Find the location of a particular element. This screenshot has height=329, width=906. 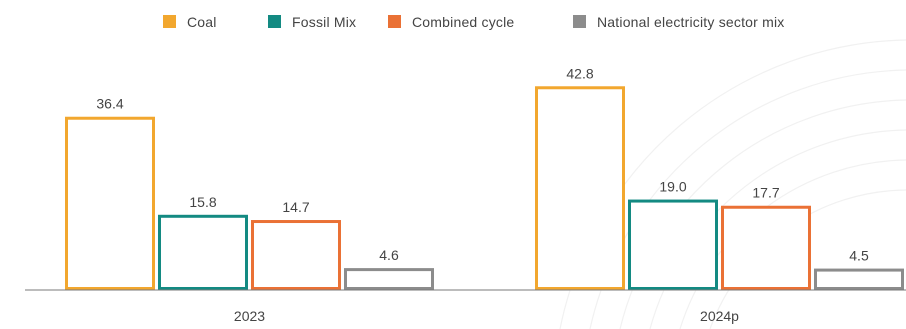

category-label-2023: 2023 is located at coordinates (249, 316).